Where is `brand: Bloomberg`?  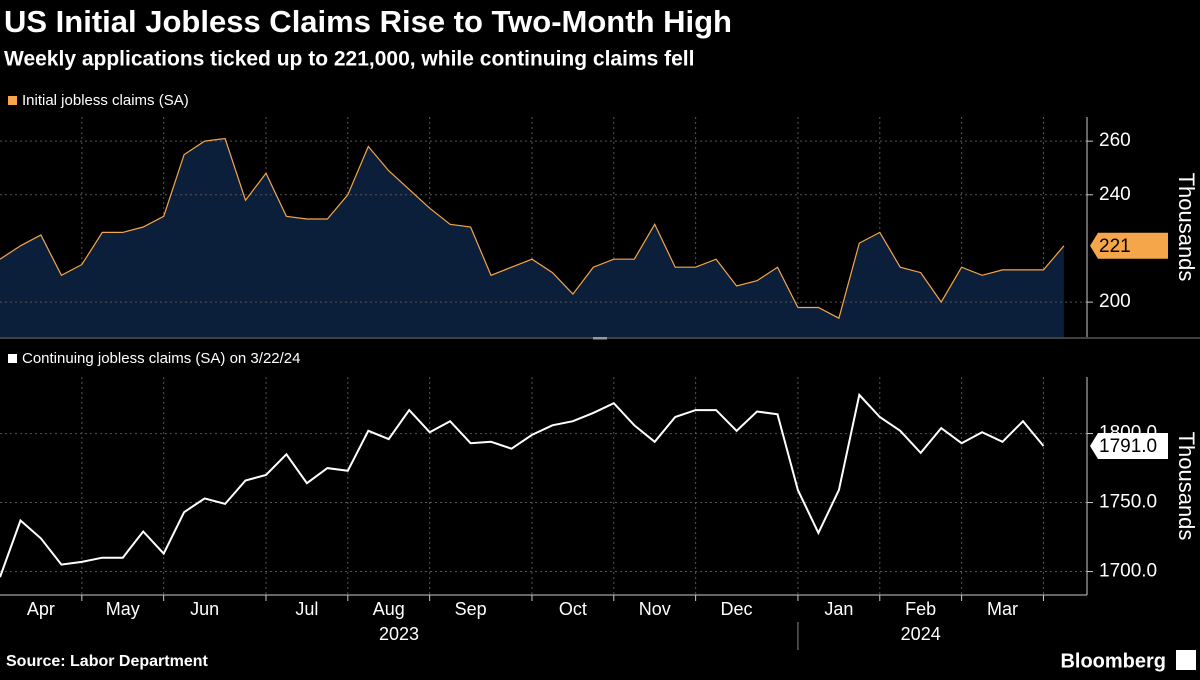 brand: Bloomberg is located at coordinates (1113, 661).